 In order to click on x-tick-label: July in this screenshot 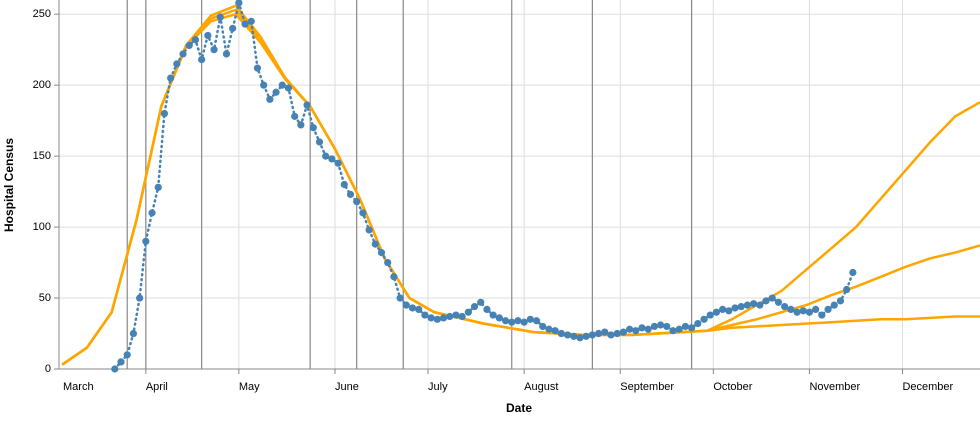, I will do `click(438, 387)`.